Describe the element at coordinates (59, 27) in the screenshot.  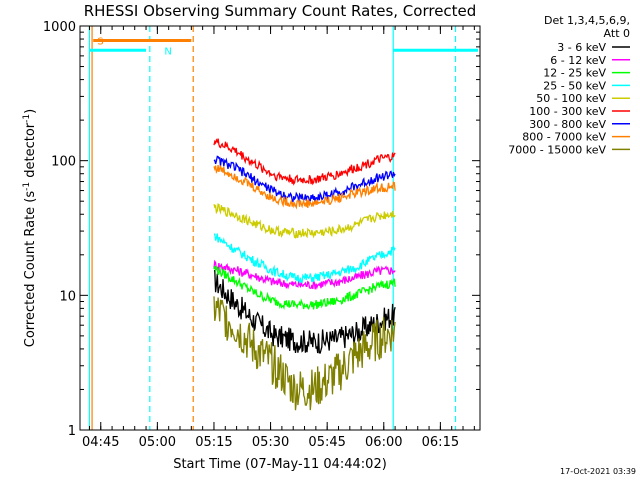
I see `y-tick-label: 1000` at that location.